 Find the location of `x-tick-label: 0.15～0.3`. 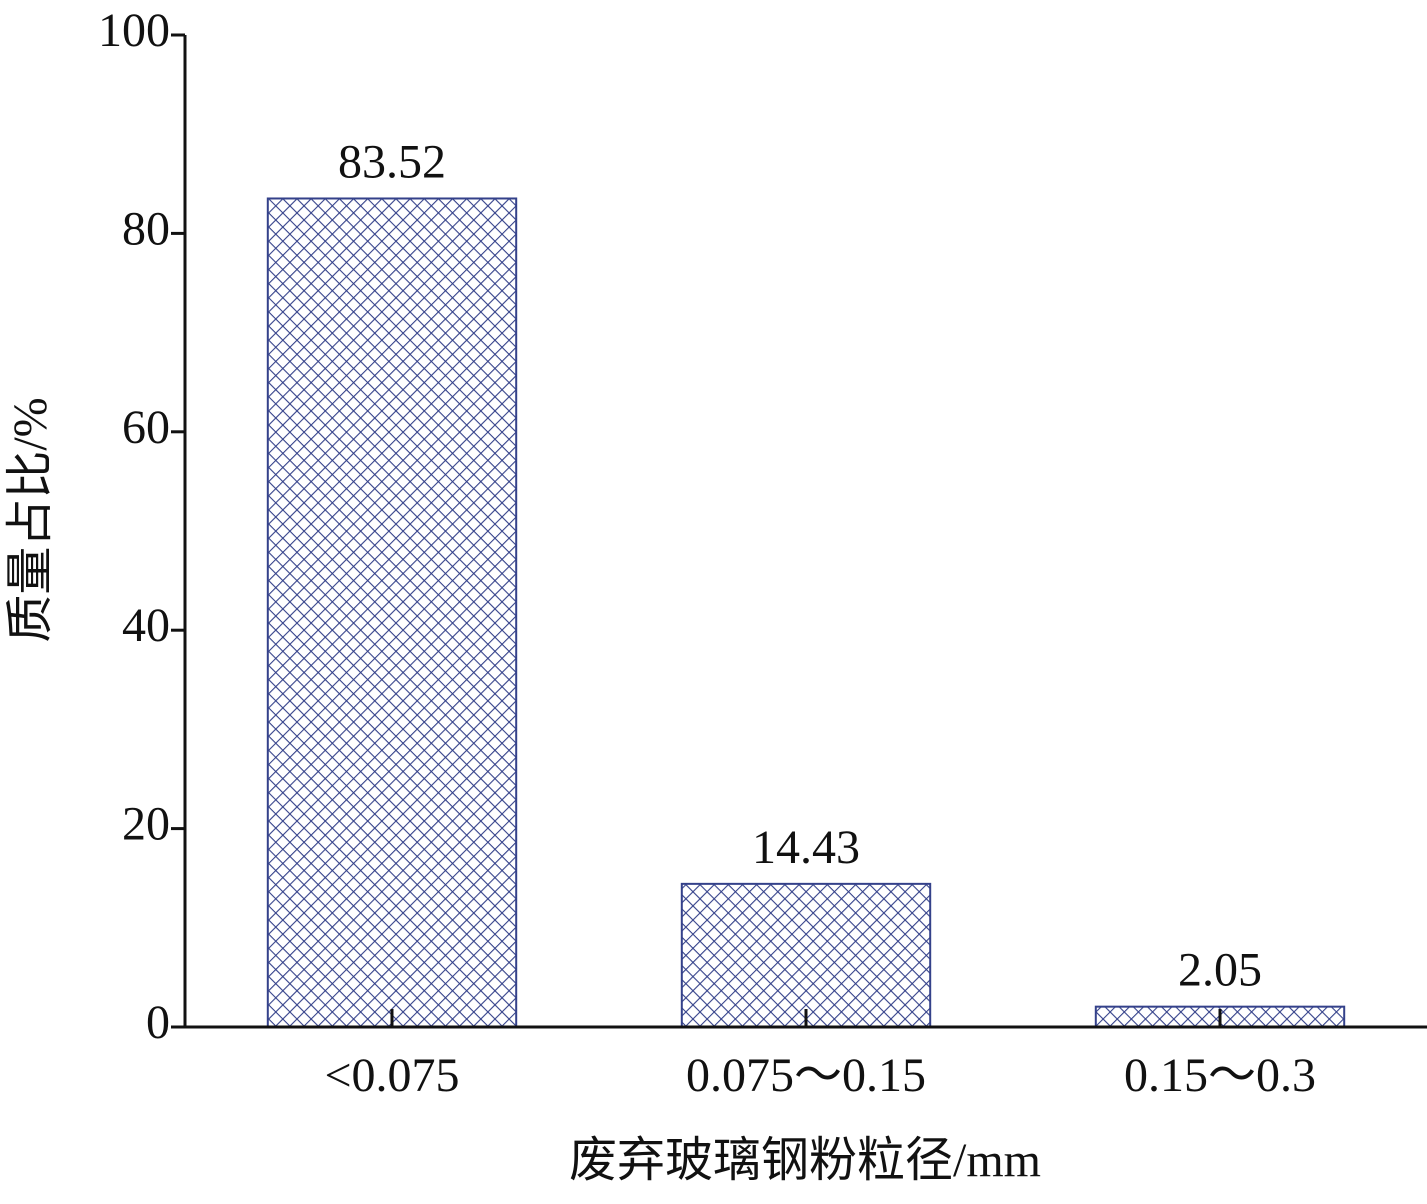

x-tick-label: 0.15～0.3 is located at coordinates (1220, 1075).